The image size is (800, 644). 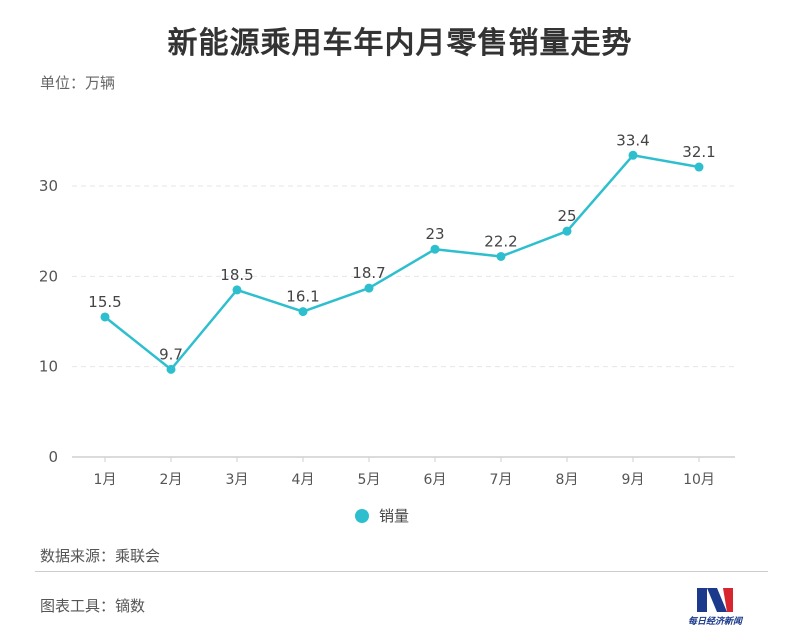 I want to click on unit-label: 单位：万辆, so click(x=78, y=83).